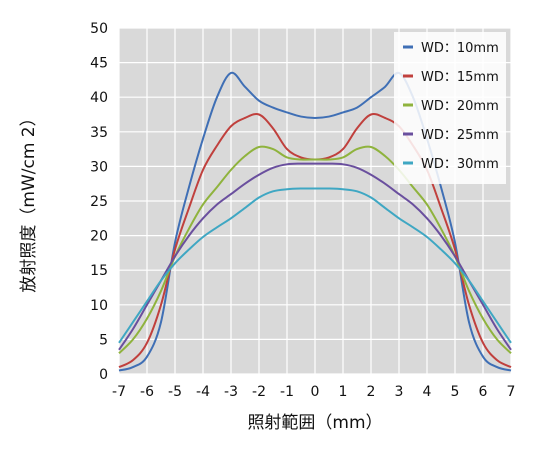  Describe the element at coordinates (99, 306) in the screenshot. I see `y-tick-label: 10` at that location.